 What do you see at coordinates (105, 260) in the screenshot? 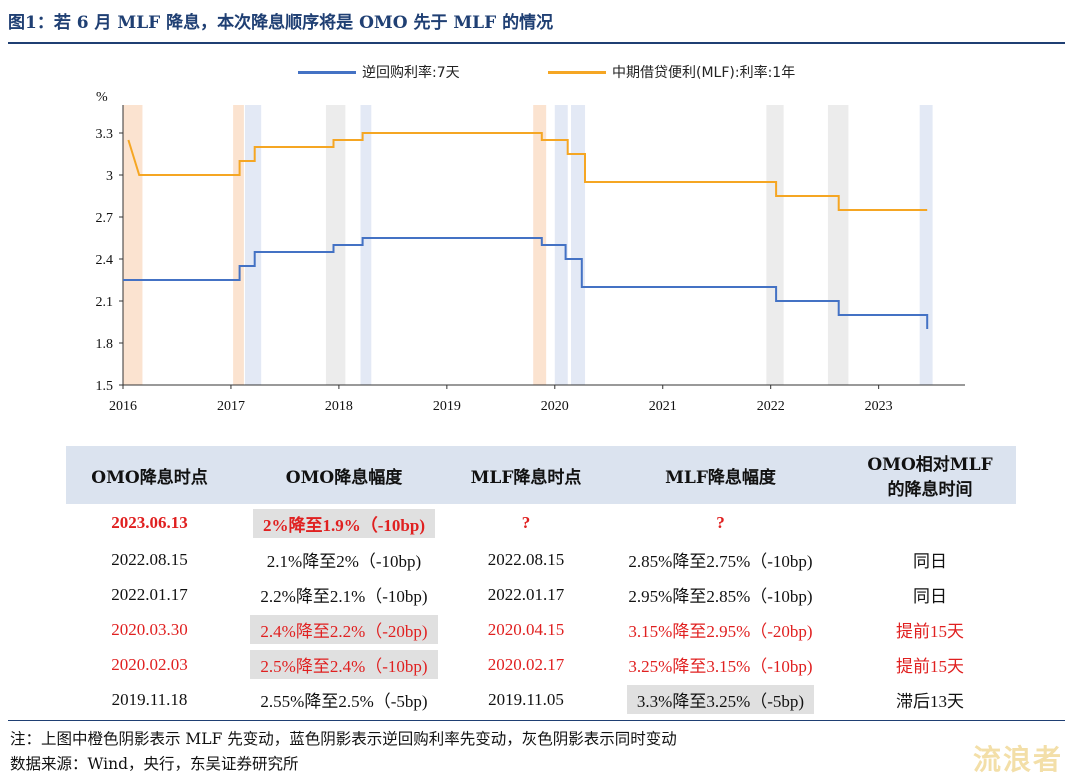
I see `y-tick-label: 2.4` at bounding box center [105, 260].